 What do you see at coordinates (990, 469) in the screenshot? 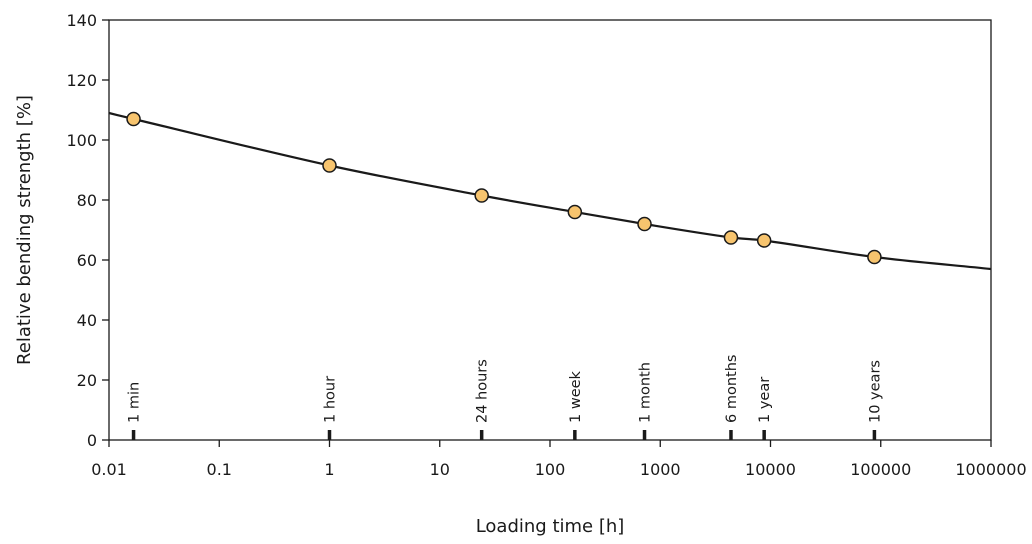
I see `x-tick-label: 1000000` at bounding box center [990, 469].